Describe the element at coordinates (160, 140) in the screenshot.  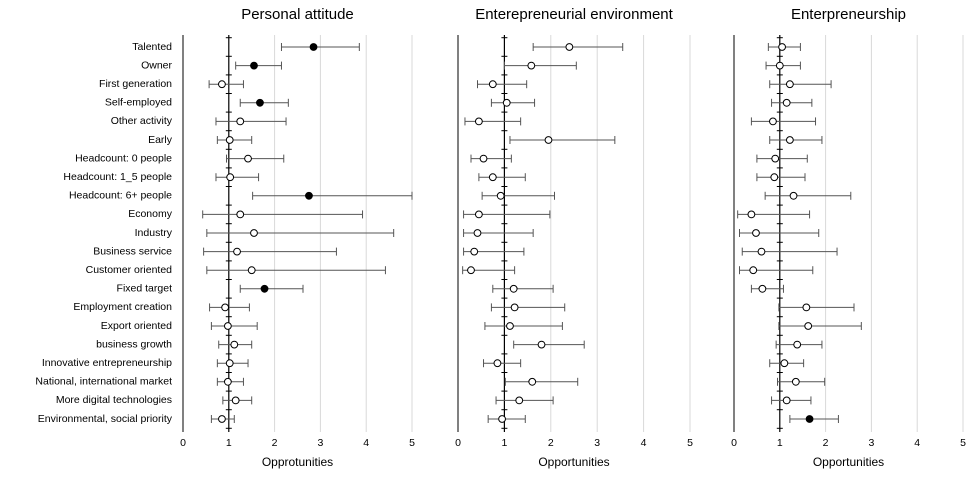
I see `category-label: Early` at that location.